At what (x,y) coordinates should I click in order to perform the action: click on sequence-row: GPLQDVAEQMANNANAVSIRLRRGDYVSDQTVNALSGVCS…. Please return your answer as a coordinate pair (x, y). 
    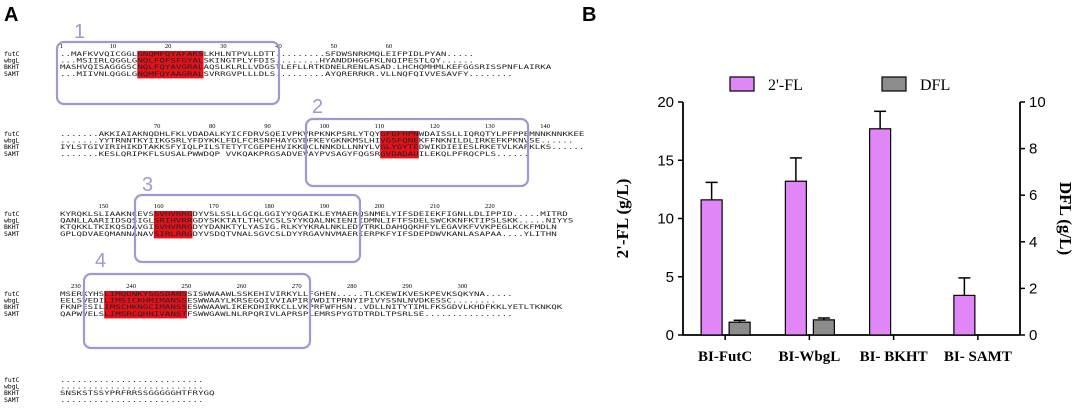
    Looking at the image, I should click on (308, 234).